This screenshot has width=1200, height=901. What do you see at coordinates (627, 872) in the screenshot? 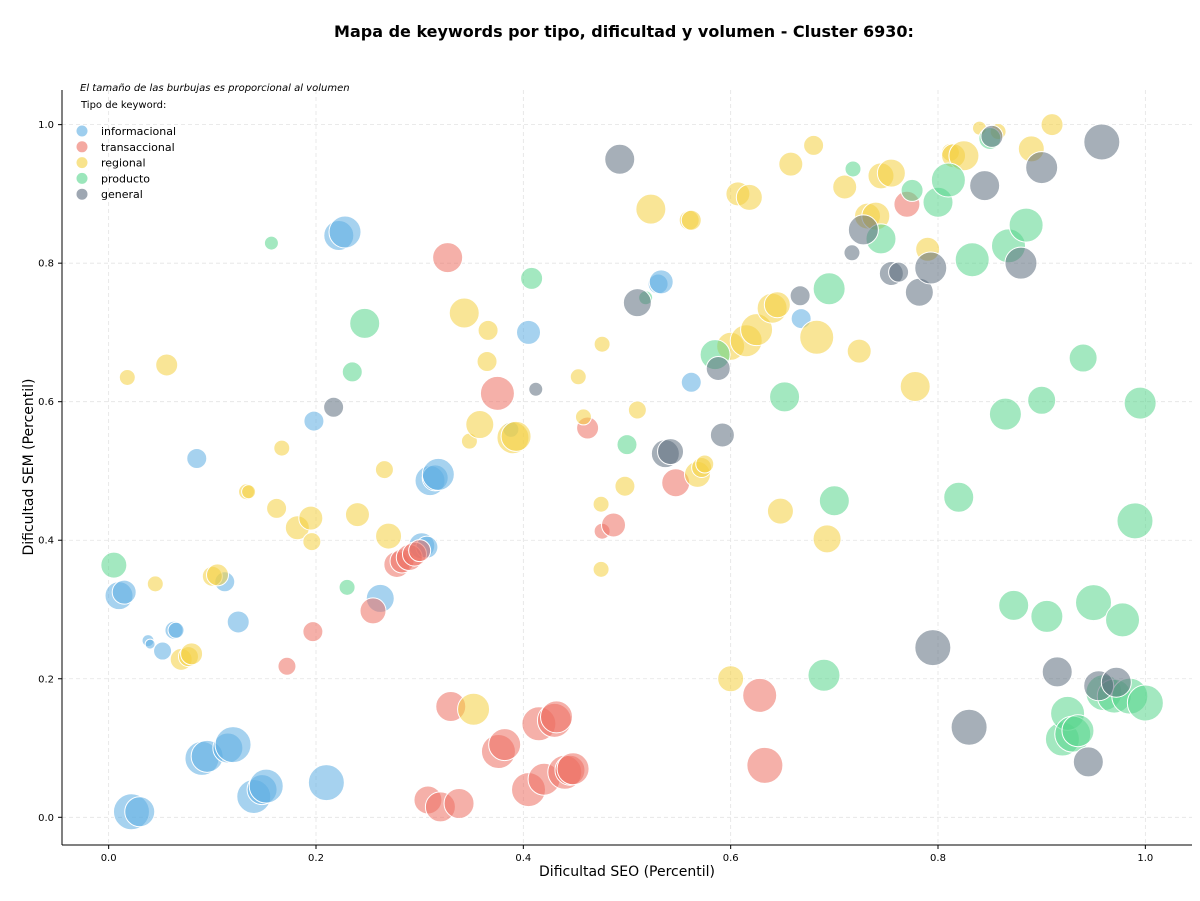
I see `x-axis-label: Dificultad SEO (Percentil)` at bounding box center [627, 872].